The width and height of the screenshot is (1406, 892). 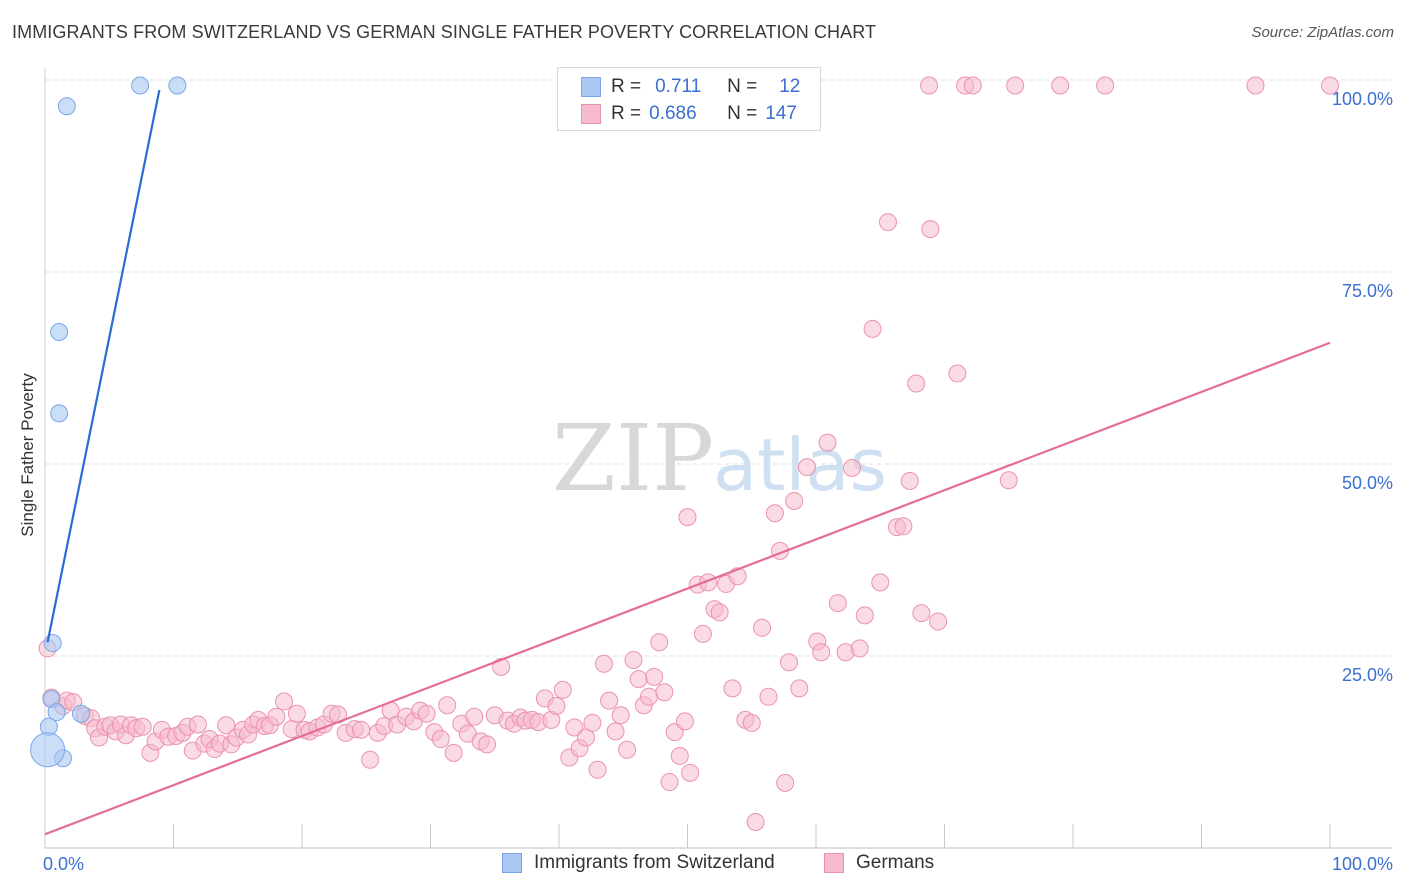 I want to click on n-value: 12, so click(x=790, y=86).